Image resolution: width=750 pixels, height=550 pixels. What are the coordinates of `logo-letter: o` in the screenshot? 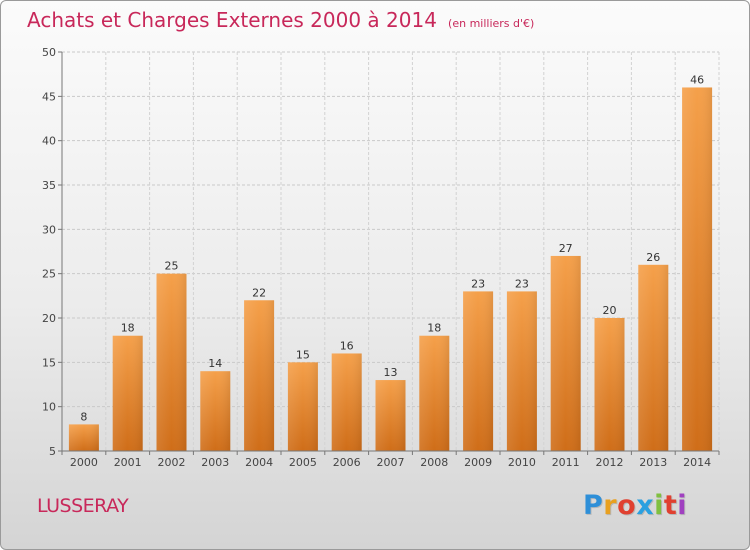 It's located at (627, 505).